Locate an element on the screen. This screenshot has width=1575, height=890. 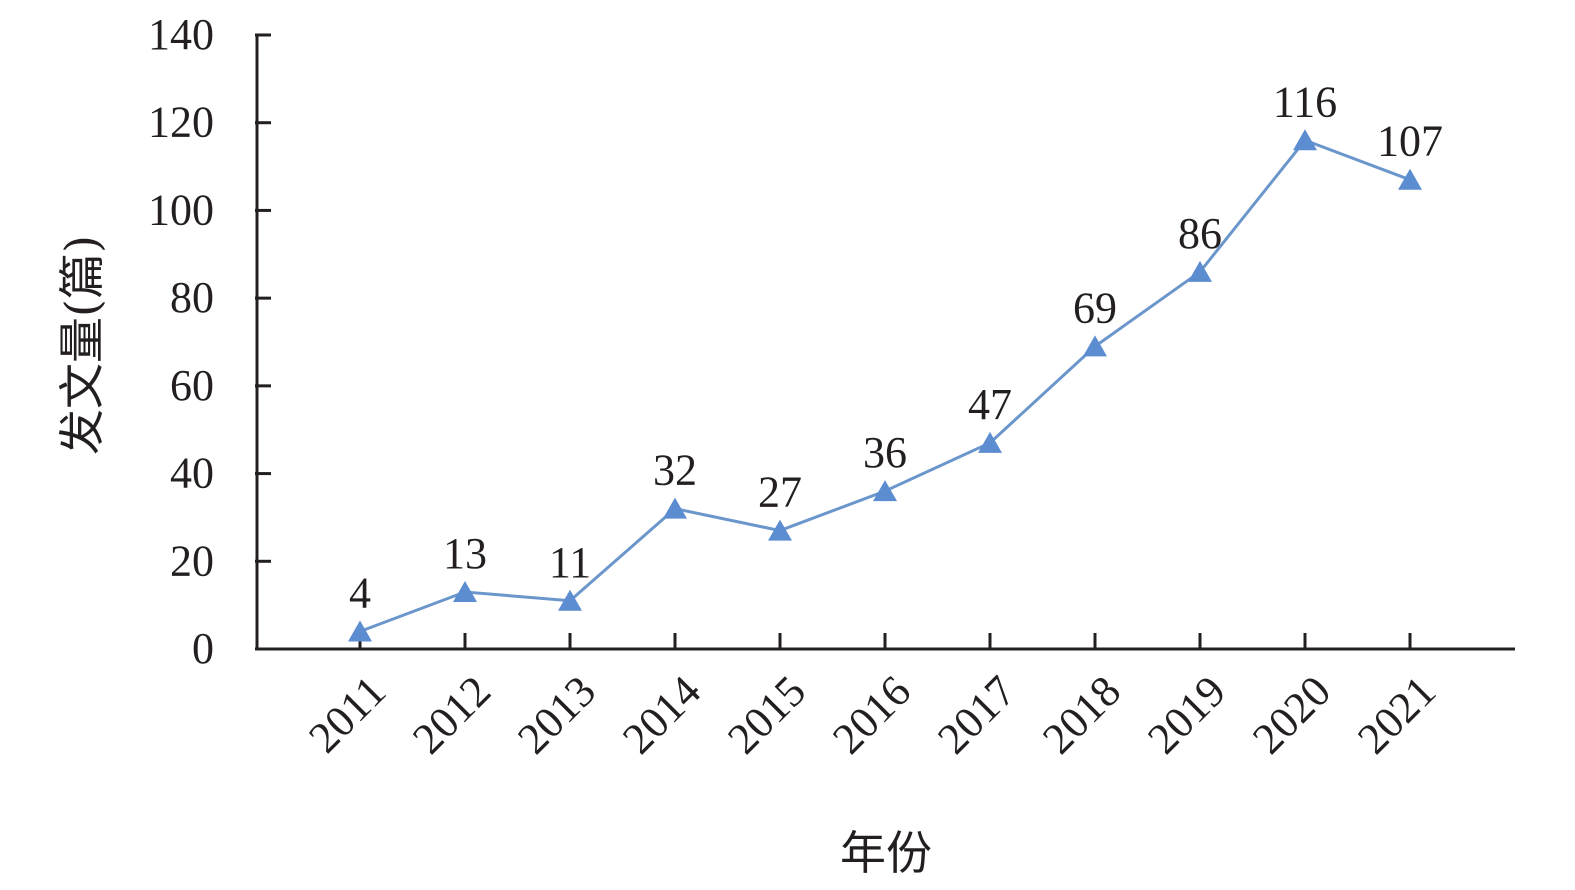
y-tick-label: 0 is located at coordinates (203, 648).